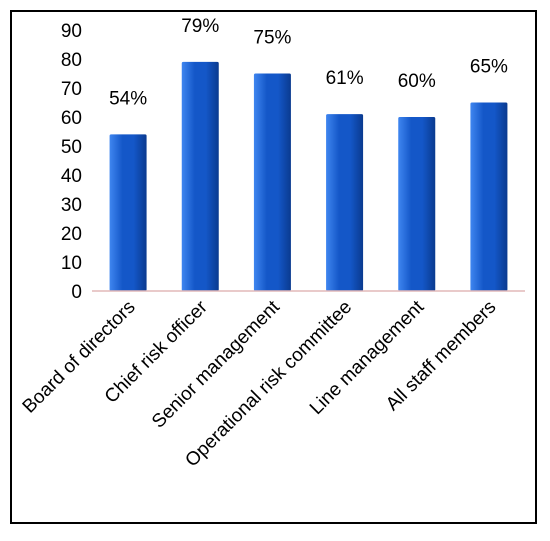  Describe the element at coordinates (71, 89) in the screenshot. I see `y-tick-label: 70` at that location.